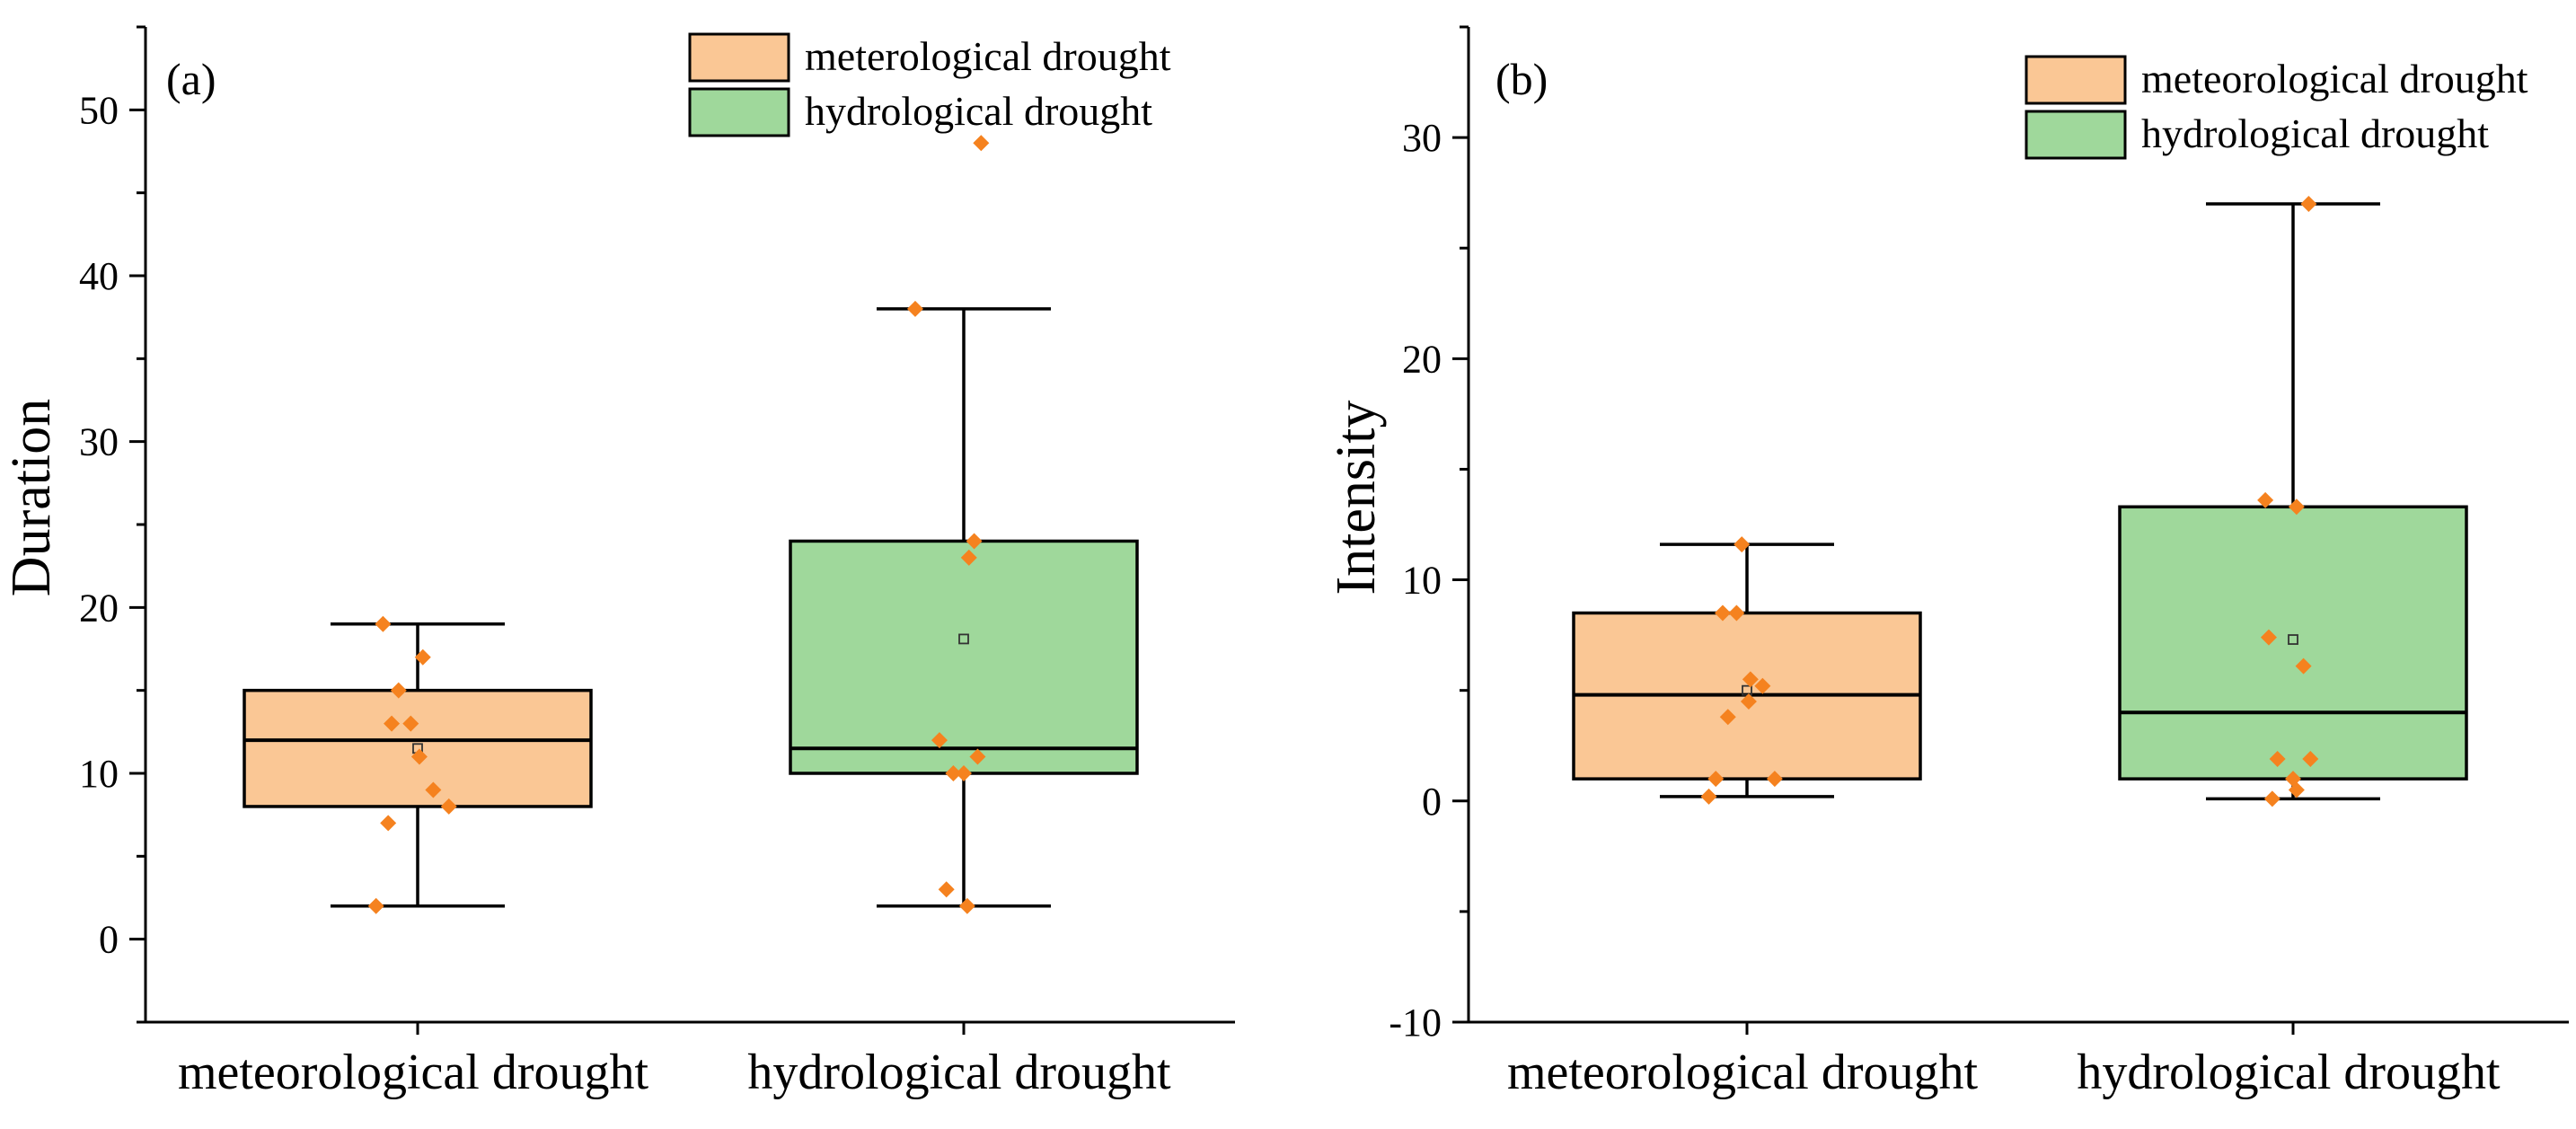 The height and width of the screenshot is (1129, 2576). What do you see at coordinates (988, 56) in the screenshot?
I see `legend-label: meterological drought` at bounding box center [988, 56].